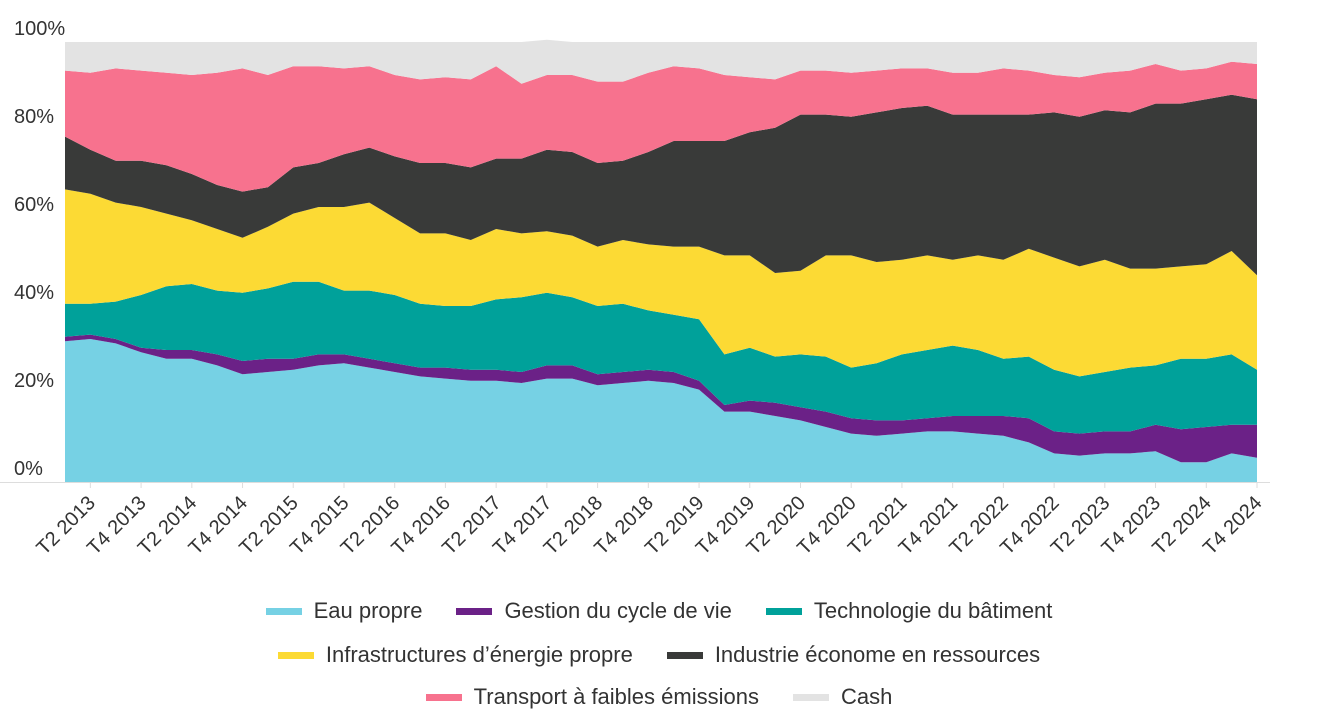 This screenshot has height=726, width=1318. I want to click on legend-label: Gestion du cycle de vie, so click(618, 610).